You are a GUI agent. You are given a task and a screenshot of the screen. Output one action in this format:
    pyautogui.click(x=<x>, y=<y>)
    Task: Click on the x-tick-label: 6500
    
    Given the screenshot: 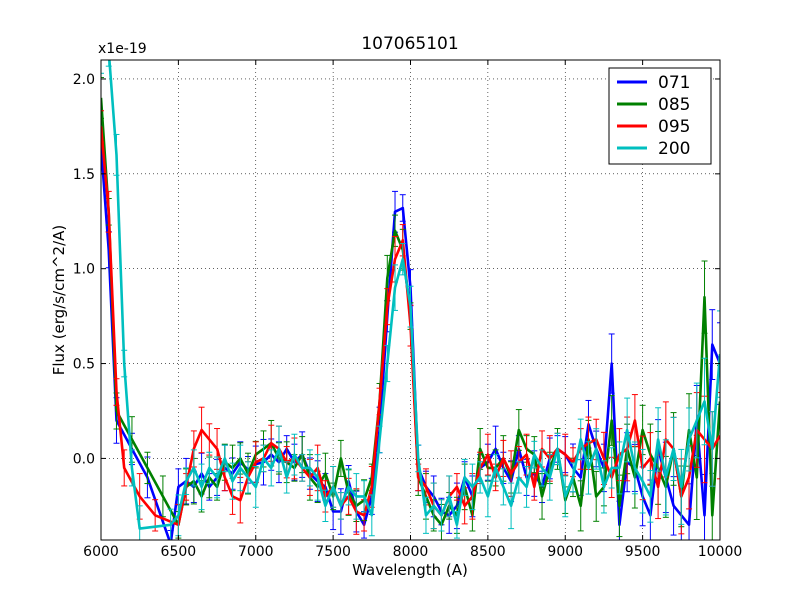 What is the action you would take?
    pyautogui.click(x=179, y=552)
    